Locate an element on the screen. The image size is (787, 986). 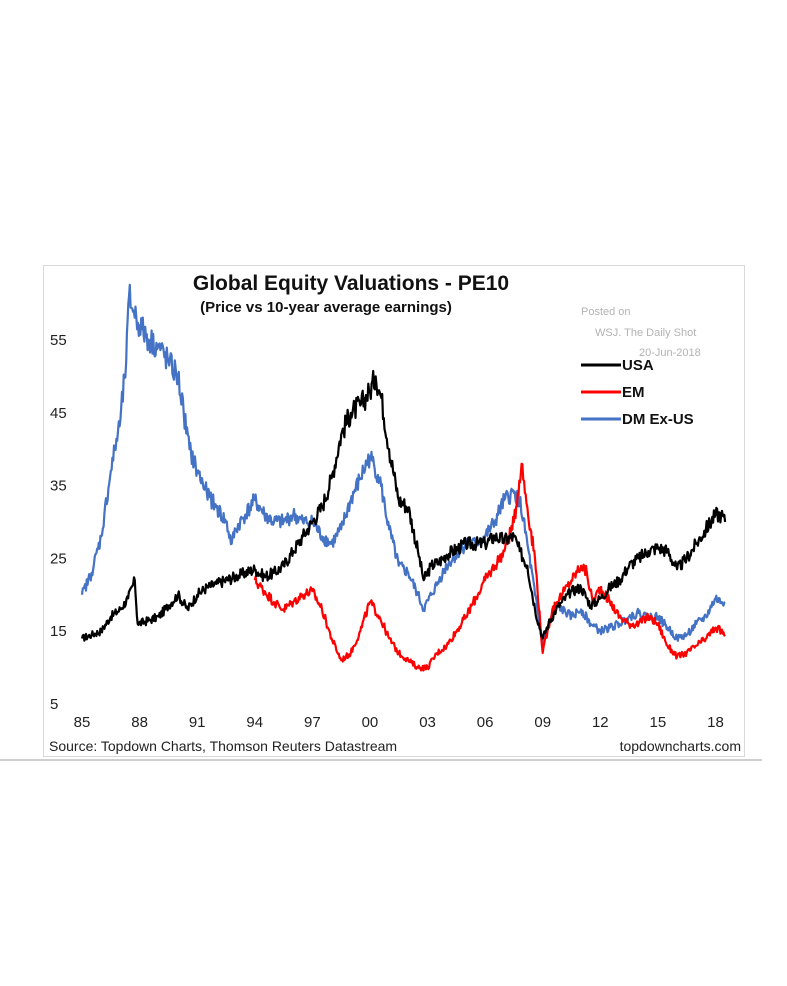
y-tick-label: 45 is located at coordinates (58, 413).